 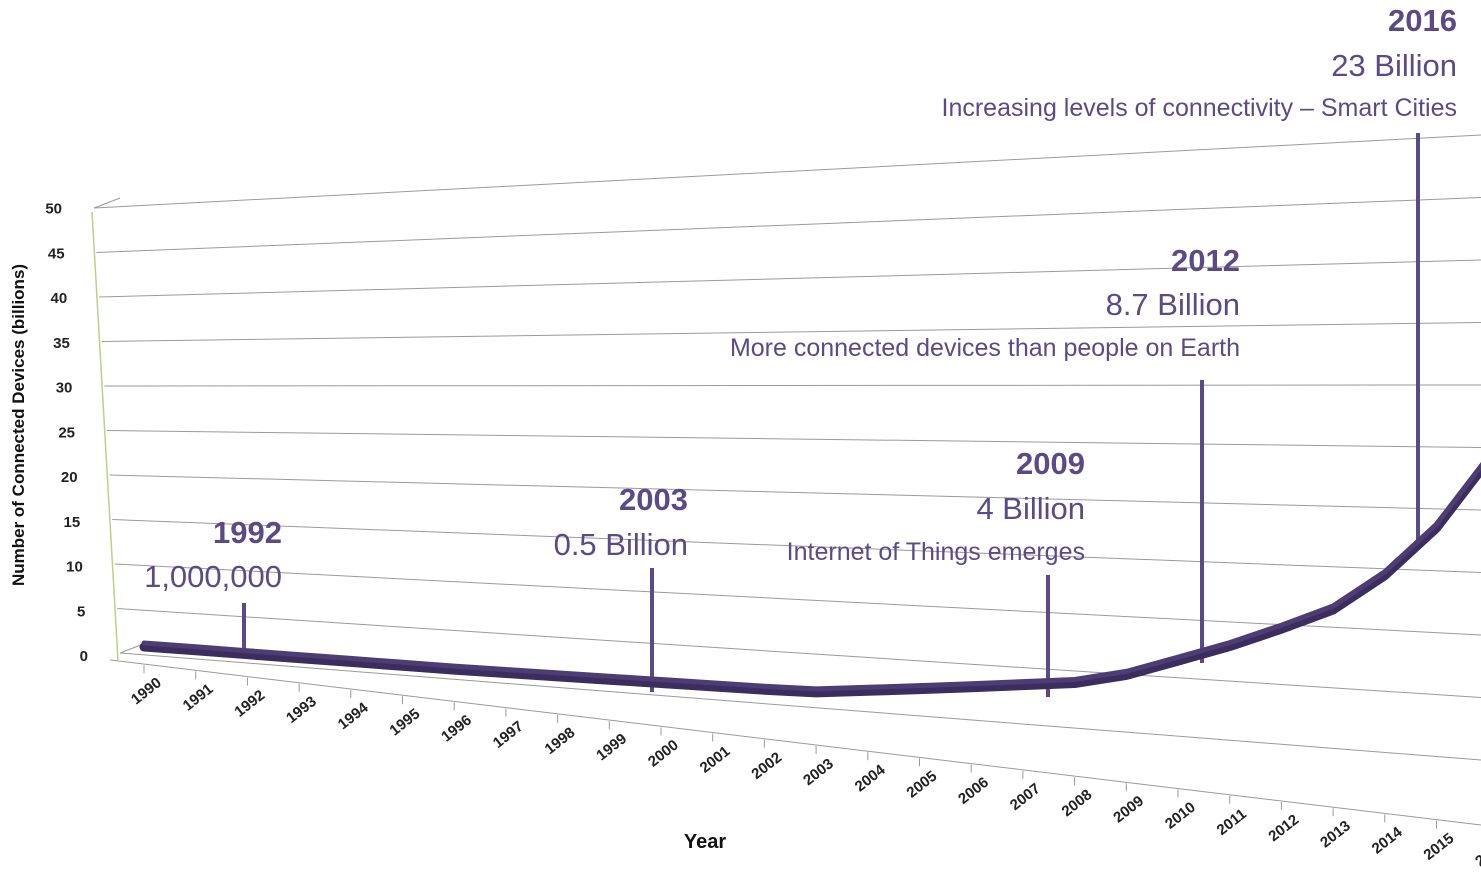 I want to click on x-tick-label: 2013, so click(x=1335, y=834).